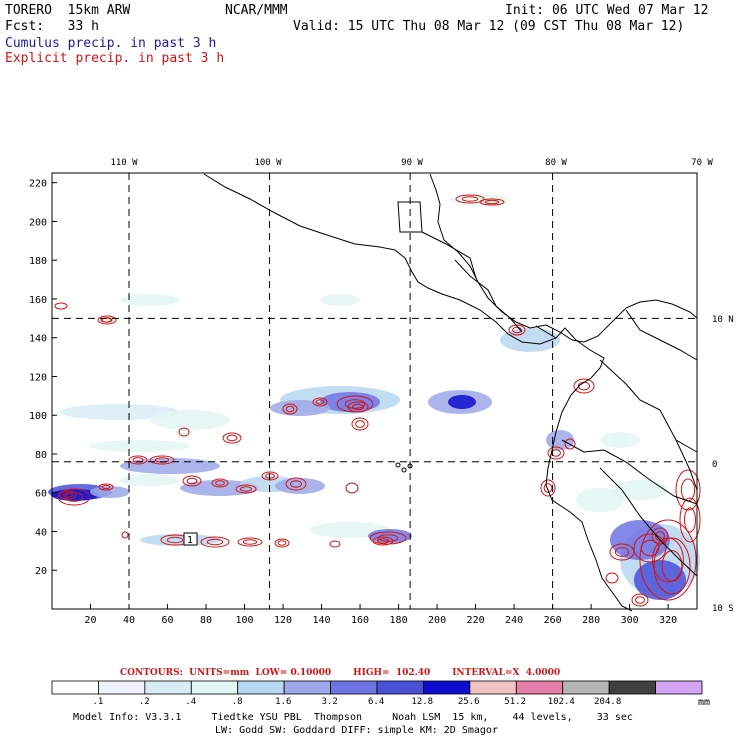 The width and height of the screenshot is (740, 740). Describe the element at coordinates (561, 702) in the screenshot. I see `color-bar-label: 102.4` at that location.